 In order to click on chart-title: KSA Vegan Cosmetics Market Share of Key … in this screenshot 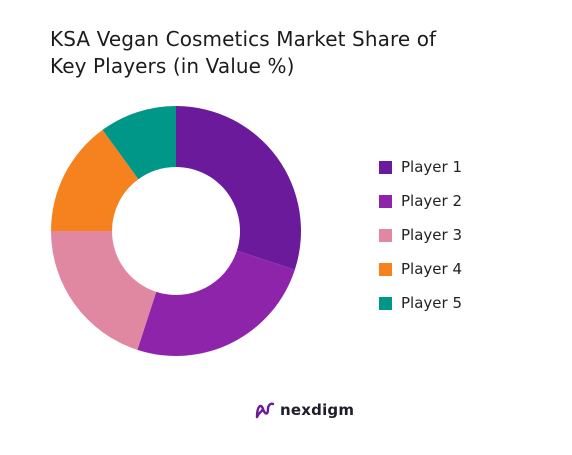, I will do `click(270, 53)`.